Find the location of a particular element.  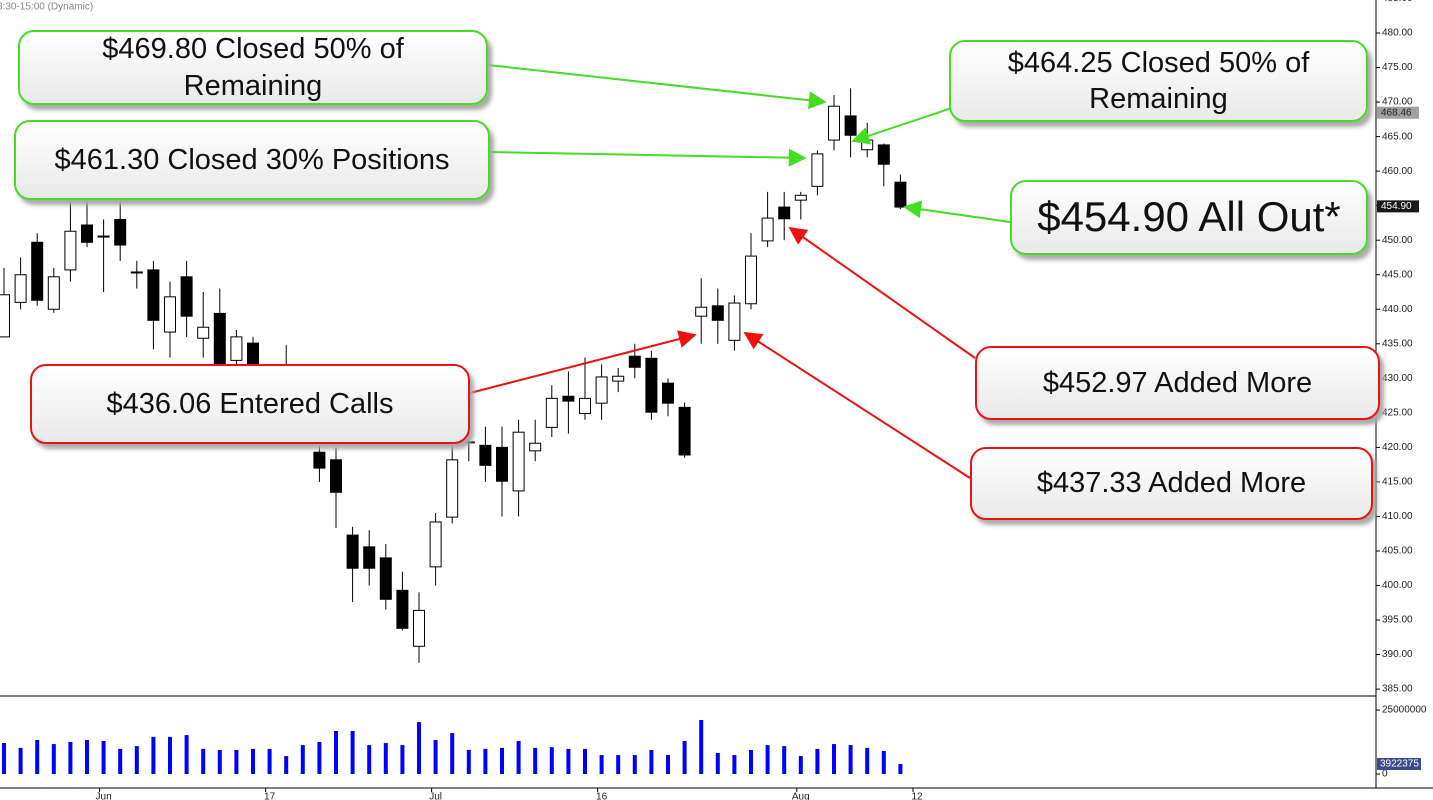

price-label-box is located at coordinates (1398, 206).